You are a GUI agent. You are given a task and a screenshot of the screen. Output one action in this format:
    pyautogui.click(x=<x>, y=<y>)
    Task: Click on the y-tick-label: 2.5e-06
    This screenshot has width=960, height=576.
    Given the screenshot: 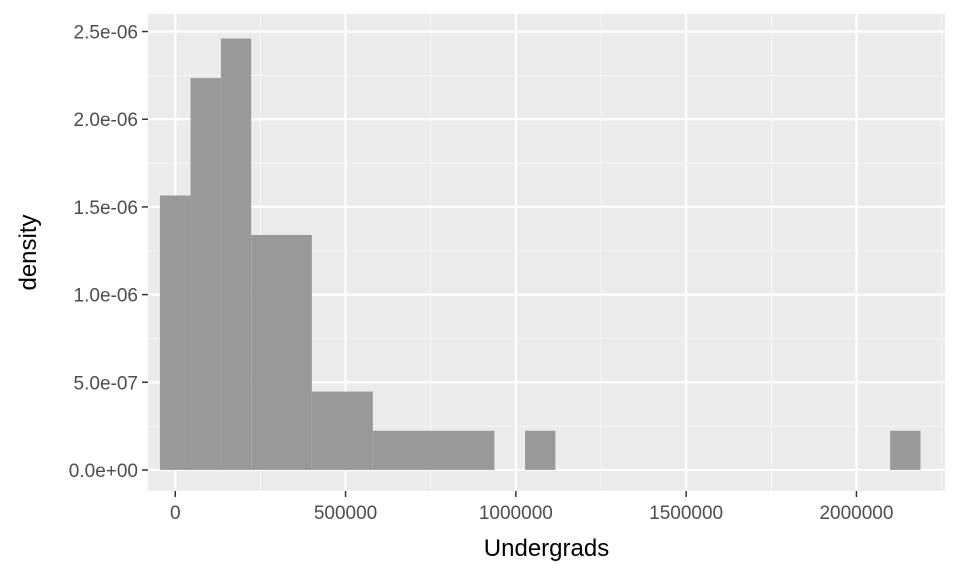 What is the action you would take?
    pyautogui.click(x=106, y=33)
    